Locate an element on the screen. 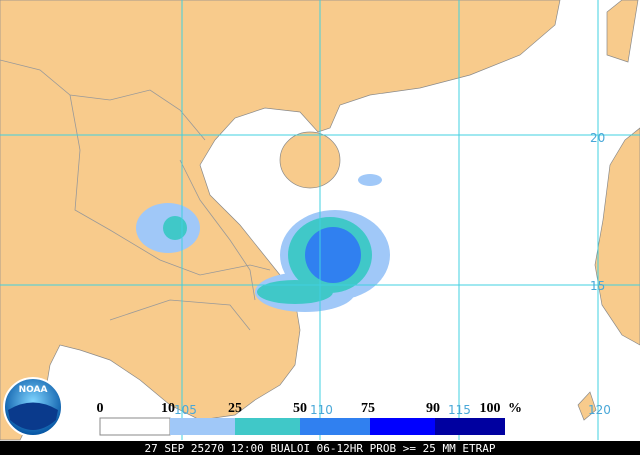 This screenshot has height=455, width=640. legend-unit: % is located at coordinates (515, 408).